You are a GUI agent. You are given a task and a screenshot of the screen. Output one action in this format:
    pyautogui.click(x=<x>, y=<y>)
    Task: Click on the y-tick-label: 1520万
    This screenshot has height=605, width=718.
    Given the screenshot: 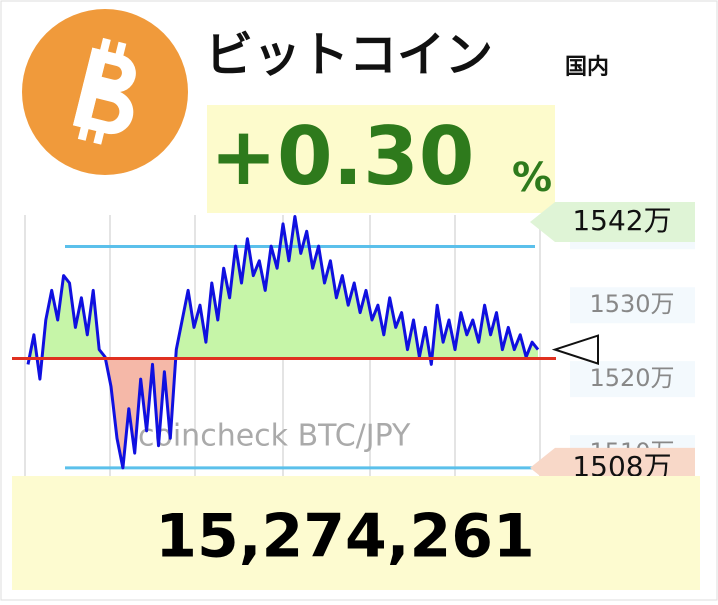 What is the action you would take?
    pyautogui.click(x=631, y=378)
    